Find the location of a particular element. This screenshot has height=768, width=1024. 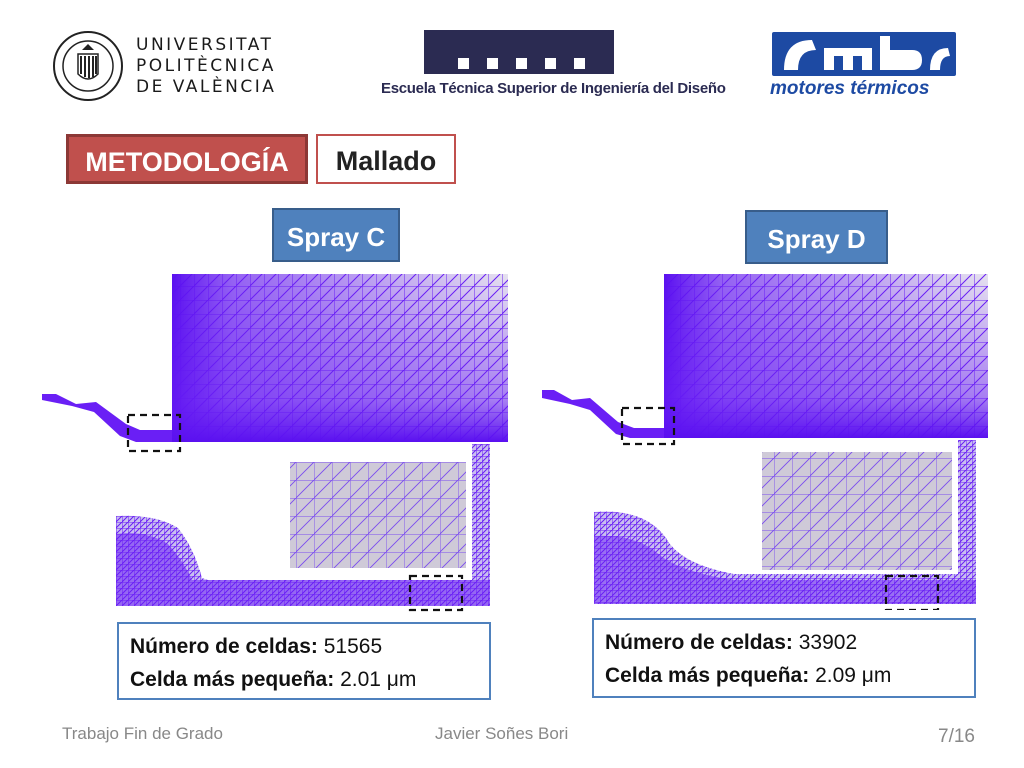

spray-d-cells-label: Número de celdas: is located at coordinates (699, 642).